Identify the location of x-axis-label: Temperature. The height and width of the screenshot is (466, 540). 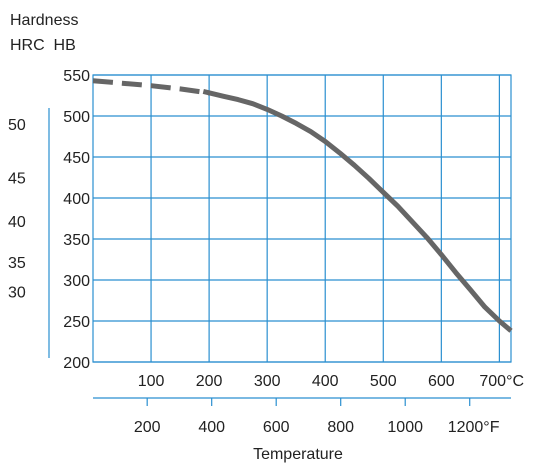
(298, 454).